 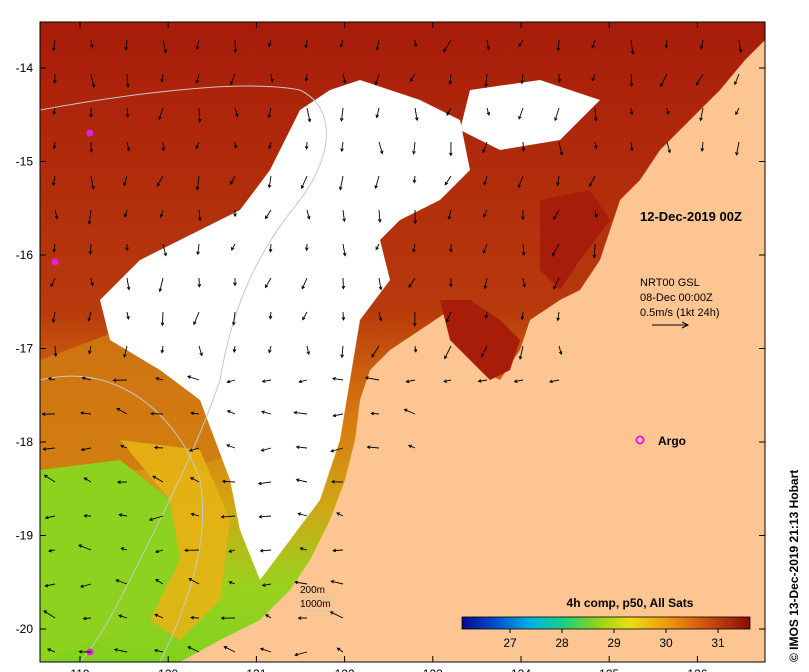 I want to click on argo-legend-label: Argo, so click(x=672, y=441).